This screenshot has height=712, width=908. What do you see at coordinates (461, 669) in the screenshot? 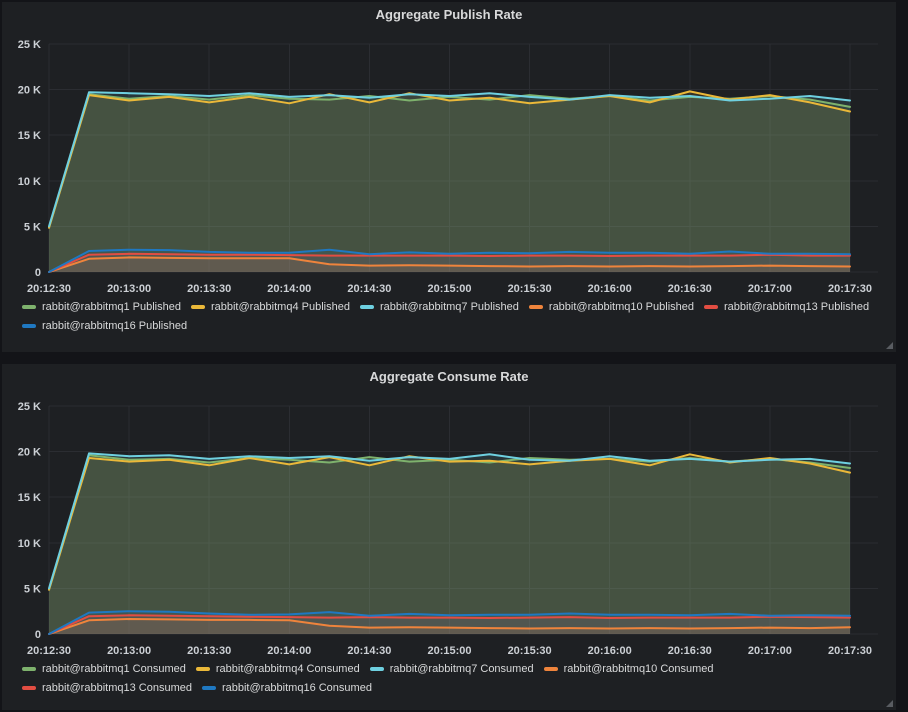
I see `legend-label: rabbit@rabbitmq7 Consumed` at bounding box center [461, 669].